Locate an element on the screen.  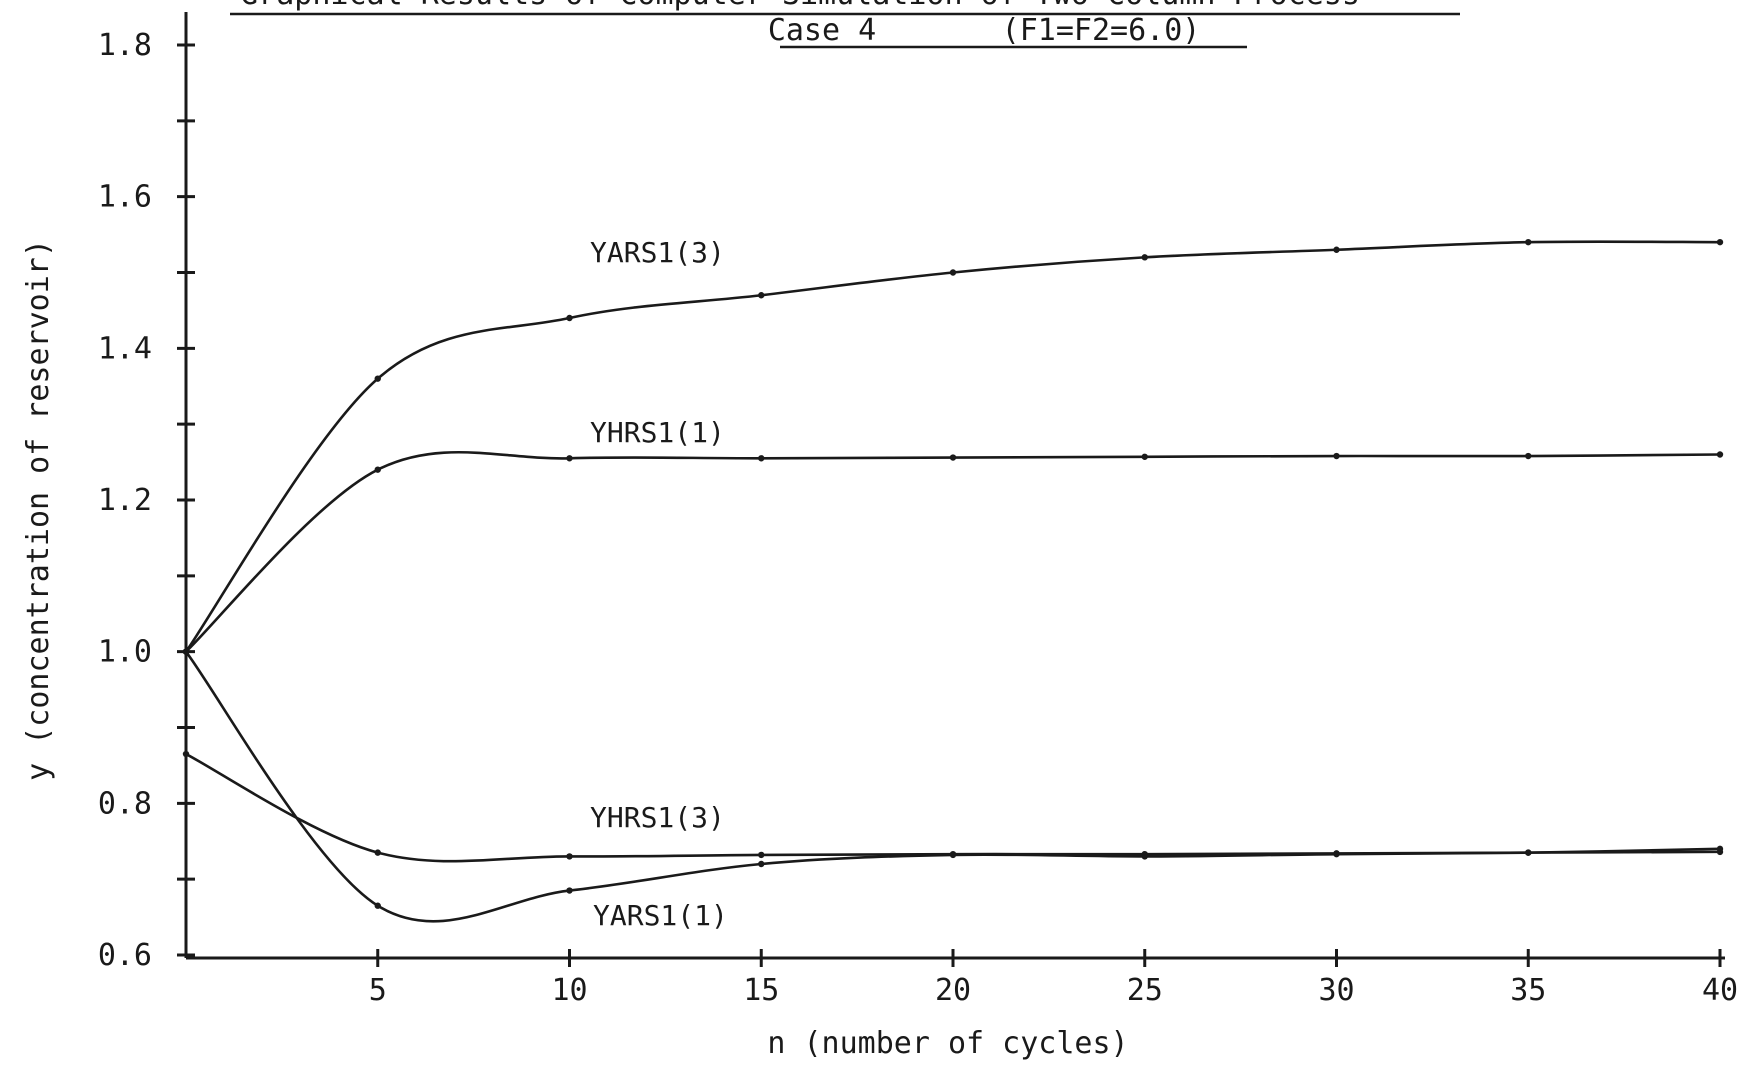
chart-subtitle-params: (F1=F2=6.0) is located at coordinates (1101, 30).